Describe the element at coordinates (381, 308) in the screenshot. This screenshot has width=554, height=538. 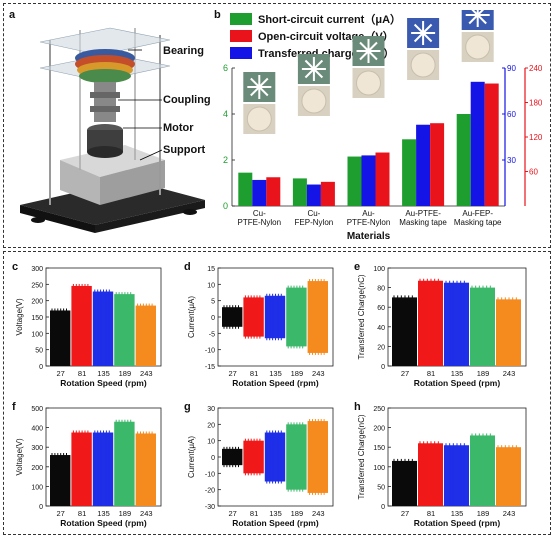
I see `y-tick-label: 60` at that location.